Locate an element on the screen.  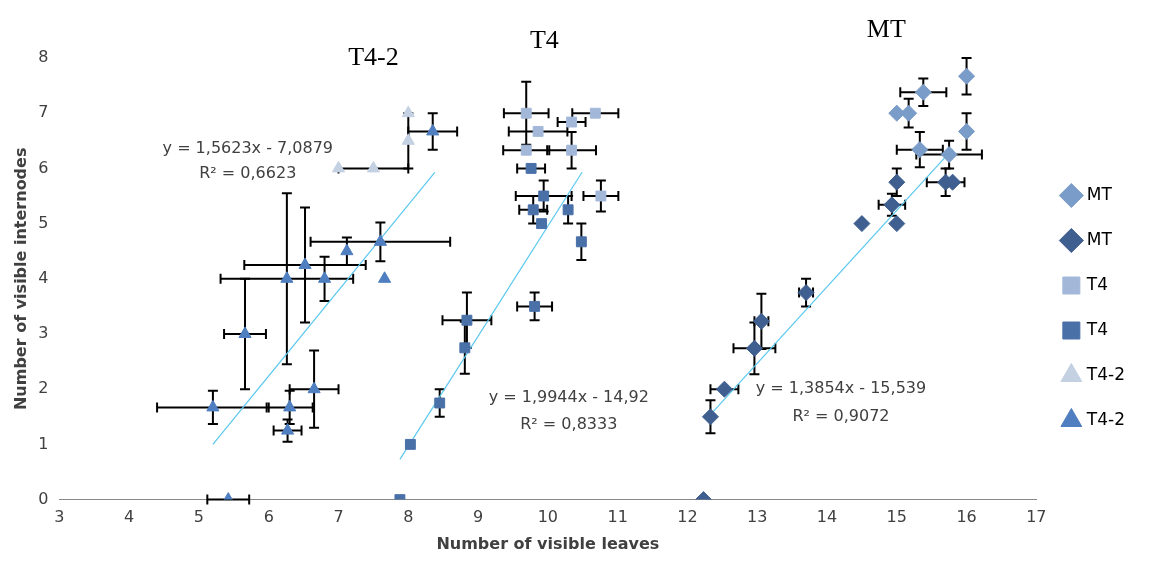
x-tick-label: 12 is located at coordinates (687, 517).